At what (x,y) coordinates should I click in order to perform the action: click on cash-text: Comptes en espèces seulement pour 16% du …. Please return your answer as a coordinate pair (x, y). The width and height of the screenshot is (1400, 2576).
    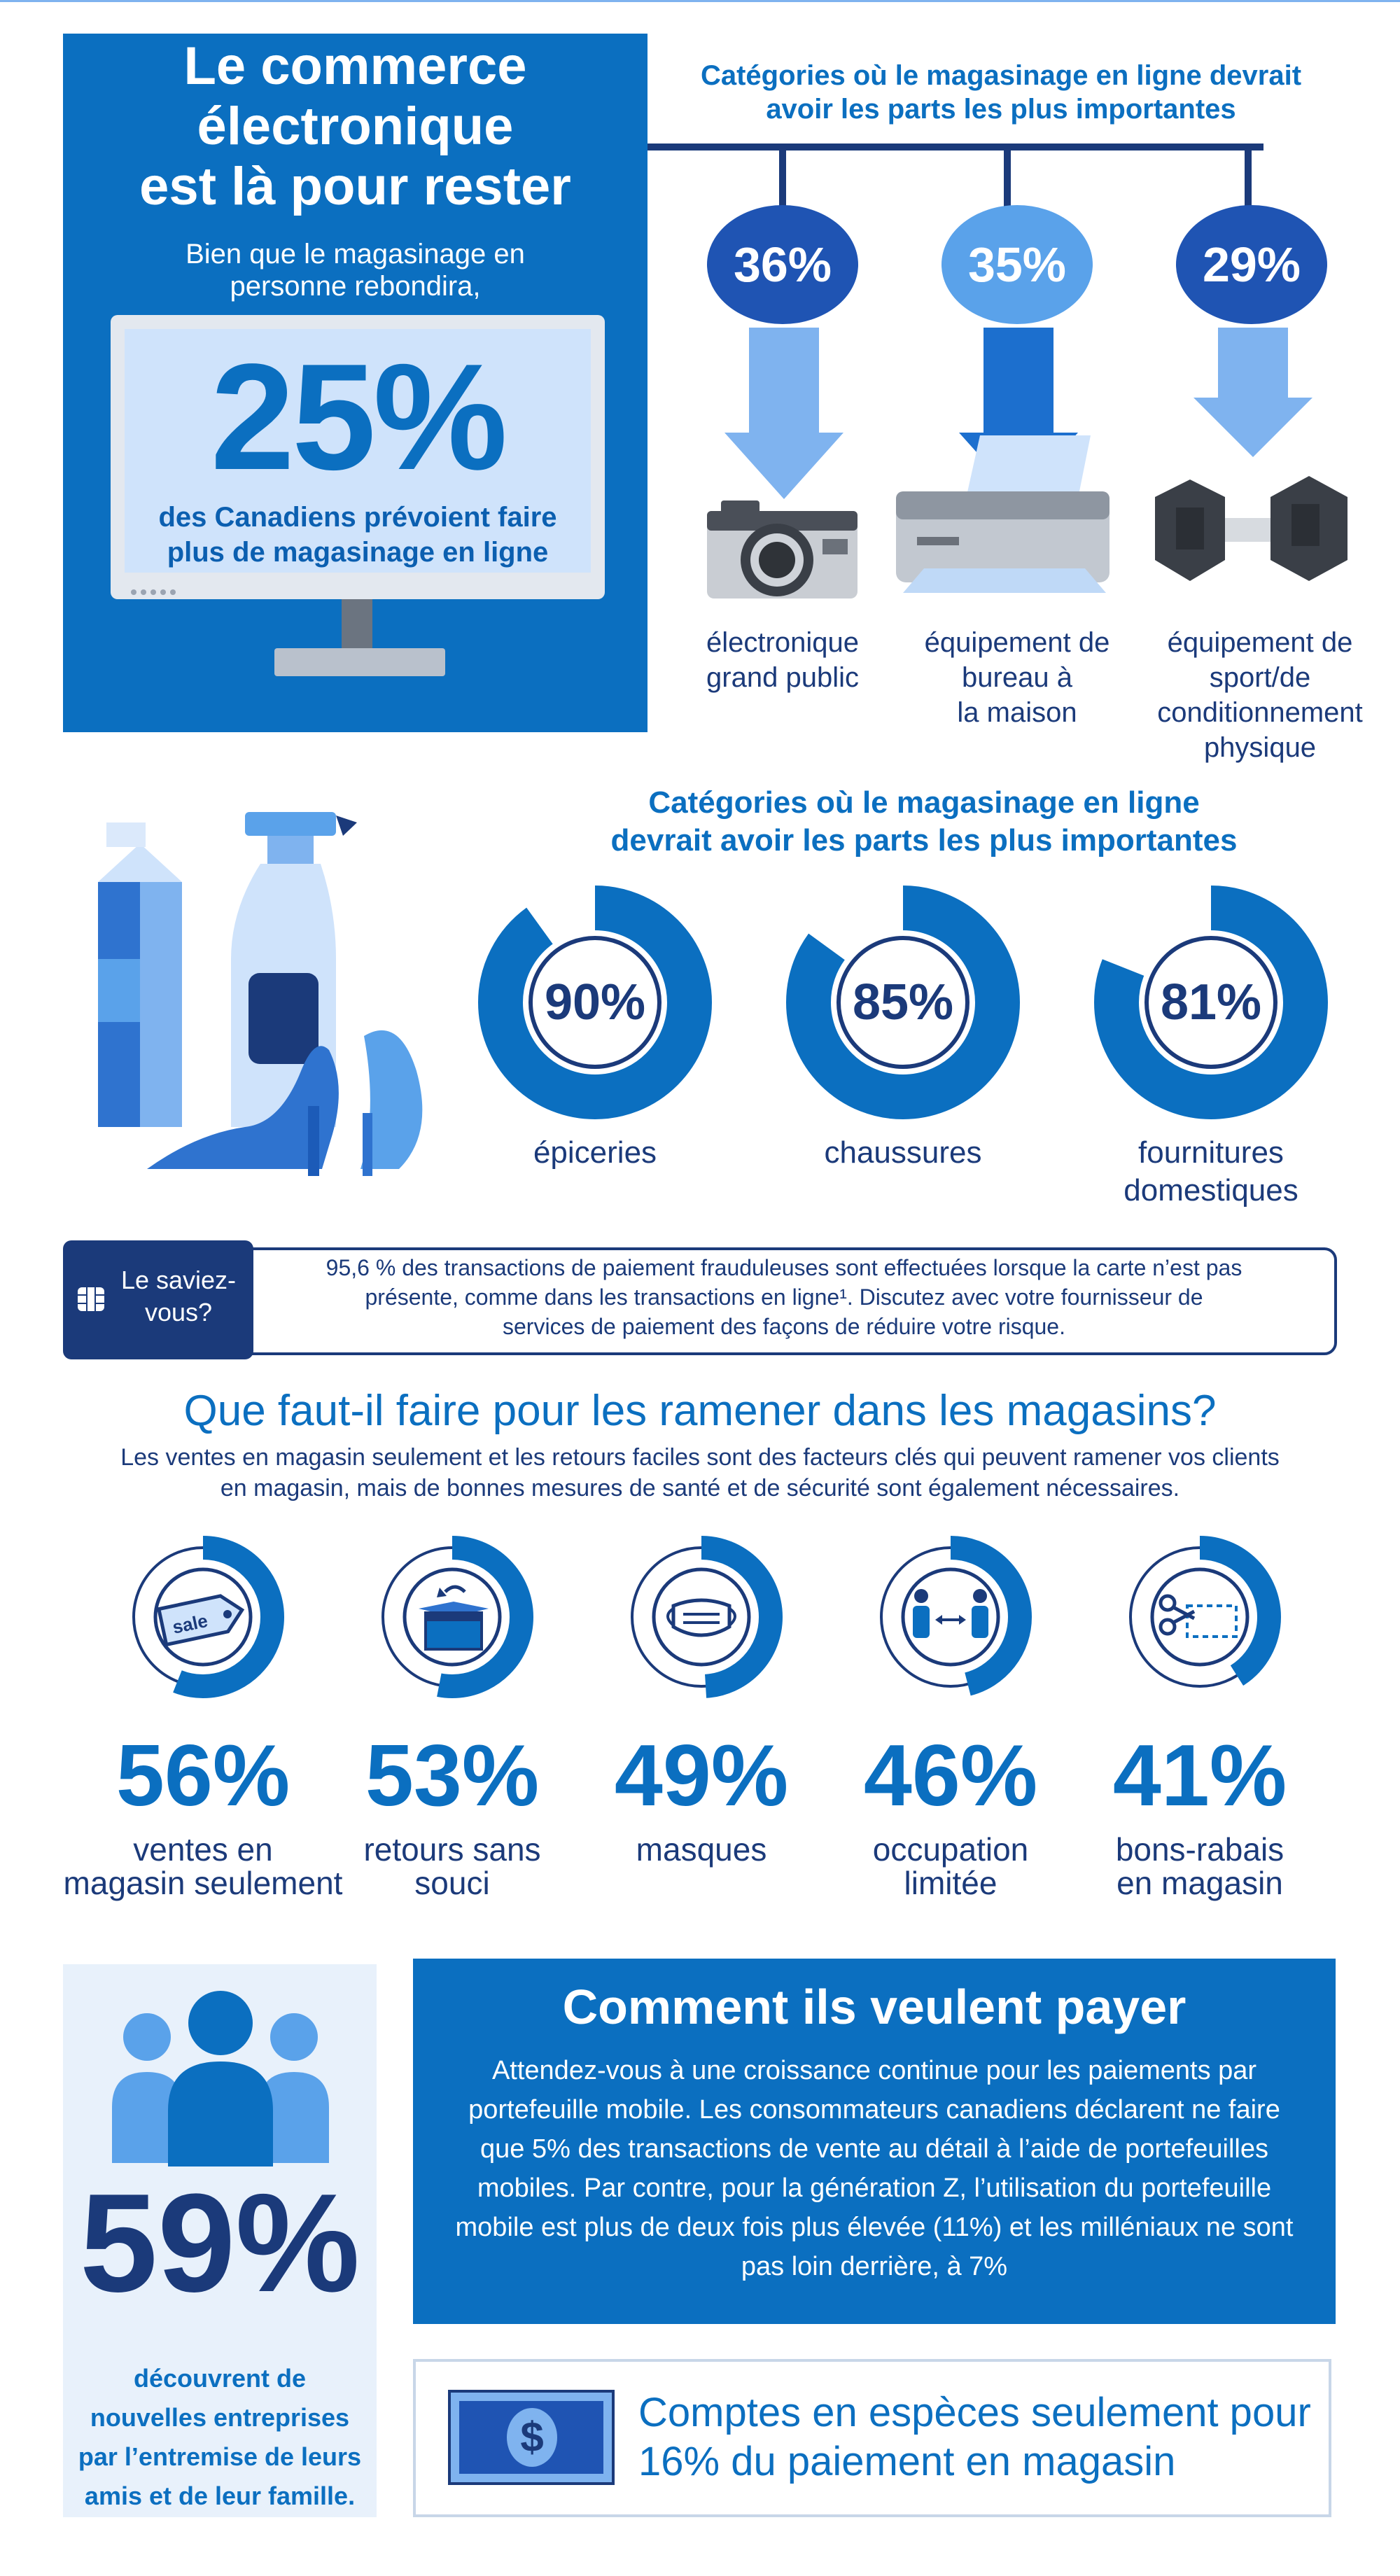
    Looking at the image, I should click on (974, 2437).